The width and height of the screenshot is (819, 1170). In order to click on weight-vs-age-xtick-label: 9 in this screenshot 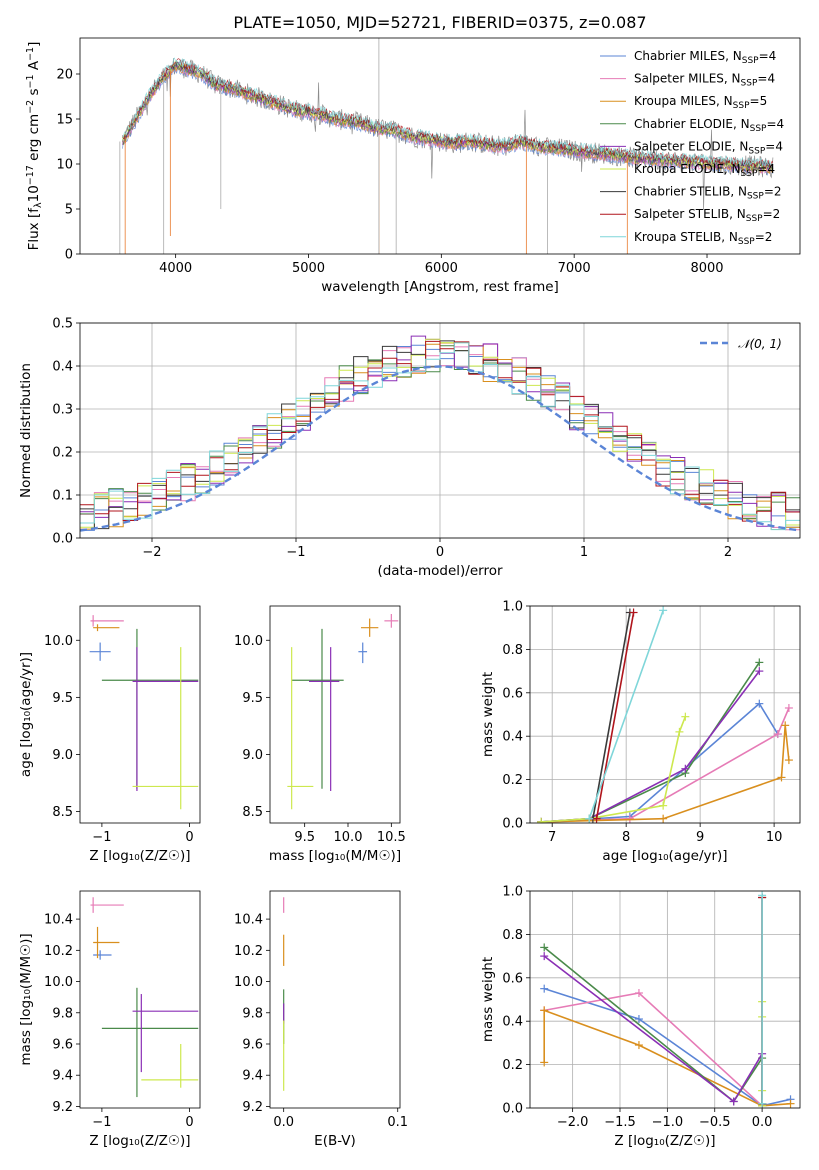, I will do `click(700, 837)`.